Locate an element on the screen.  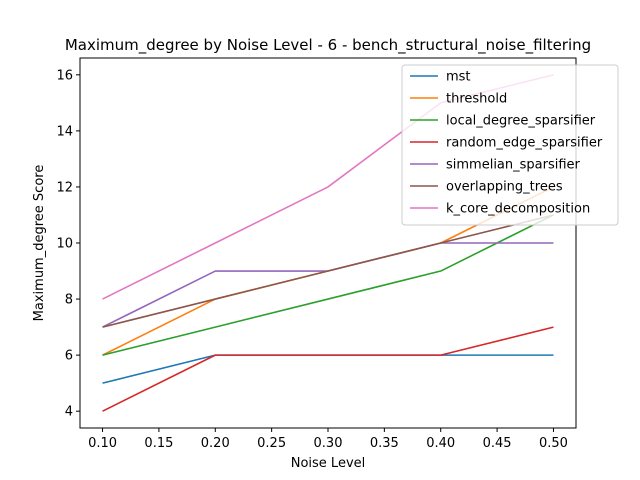
legend-label: random_edge_sparsifier is located at coordinates (524, 143).